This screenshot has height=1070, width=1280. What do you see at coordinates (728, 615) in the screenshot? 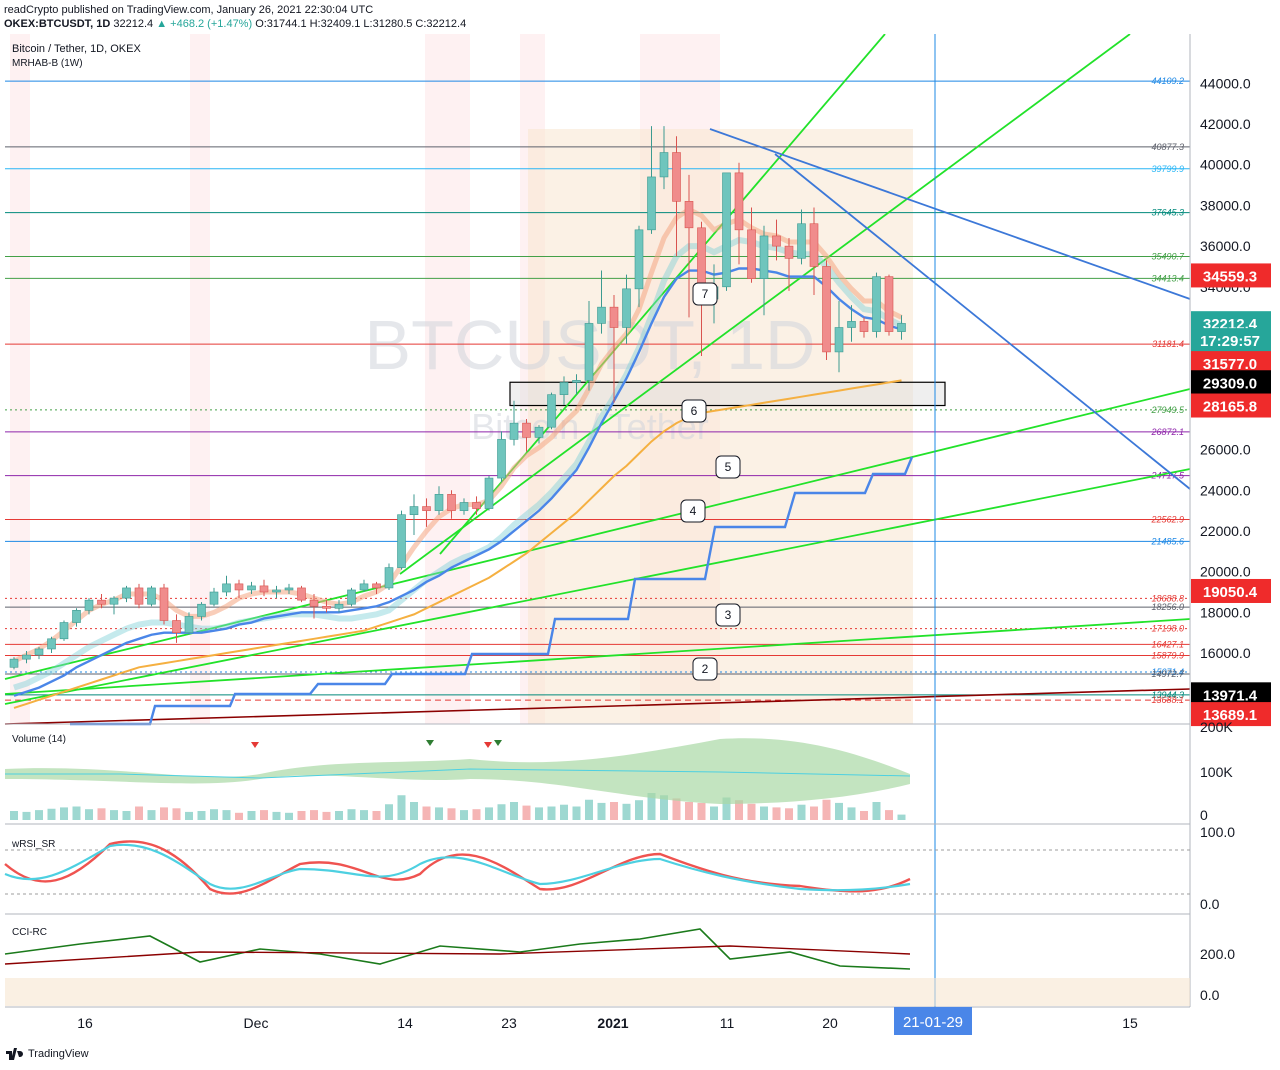
I see `callout-label: 3` at bounding box center [728, 615].